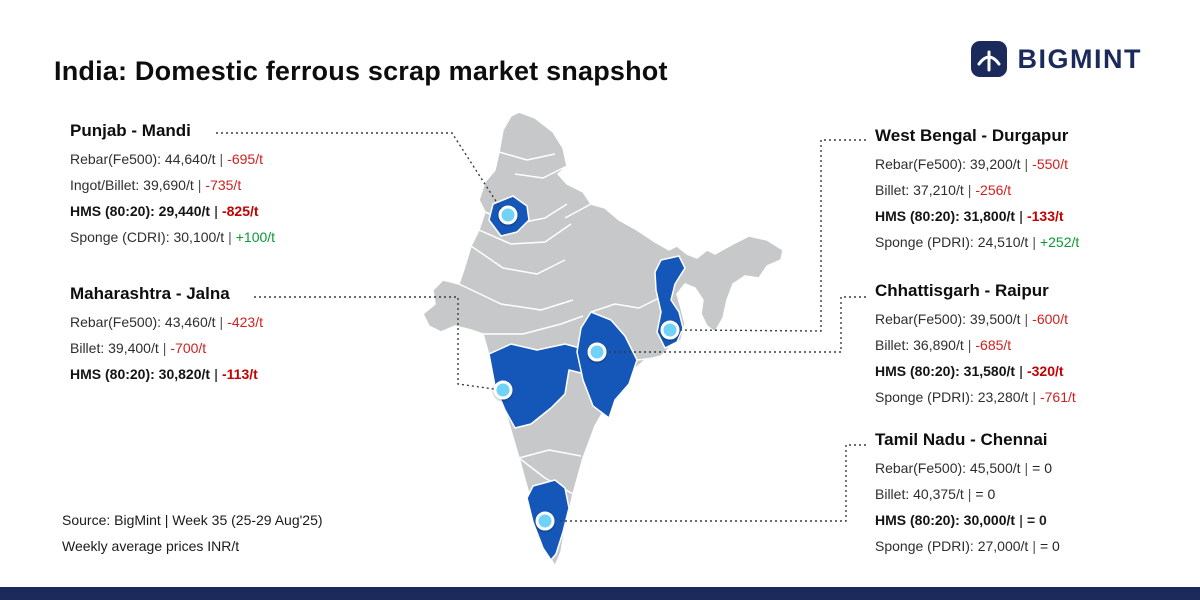 The width and height of the screenshot is (1200, 600). What do you see at coordinates (993, 190) in the screenshot?
I see `change-value: -256/t` at bounding box center [993, 190].